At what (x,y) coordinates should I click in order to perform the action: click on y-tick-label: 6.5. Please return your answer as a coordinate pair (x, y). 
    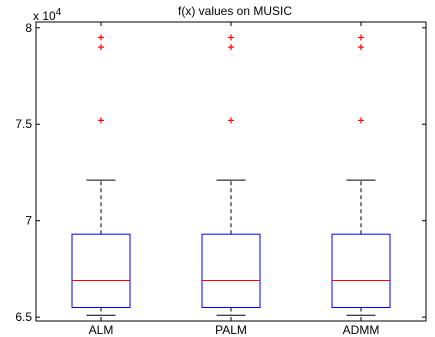
    Looking at the image, I should click on (23, 317).